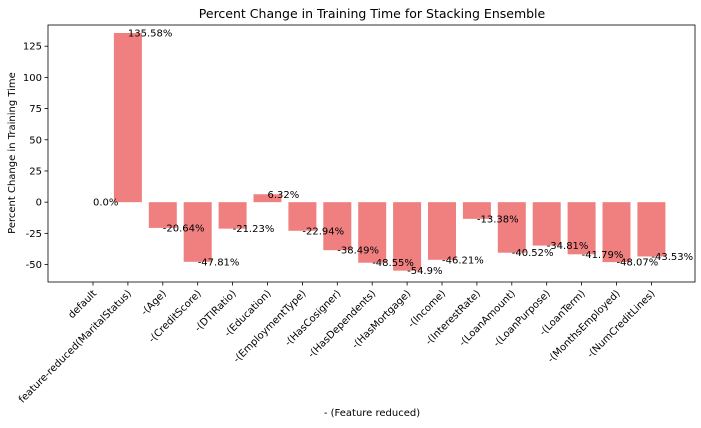 The width and height of the screenshot is (701, 428). Describe the element at coordinates (184, 228) in the screenshot. I see `data-label-2: -20.64%` at that location.